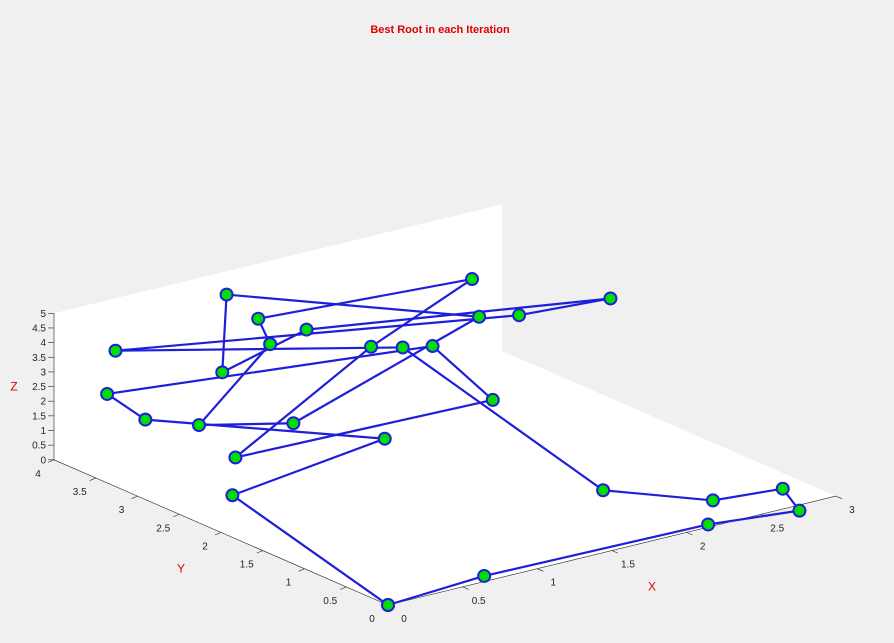  Describe the element at coordinates (628, 565) in the screenshot. I see `x-tick-label: 1.5` at that location.